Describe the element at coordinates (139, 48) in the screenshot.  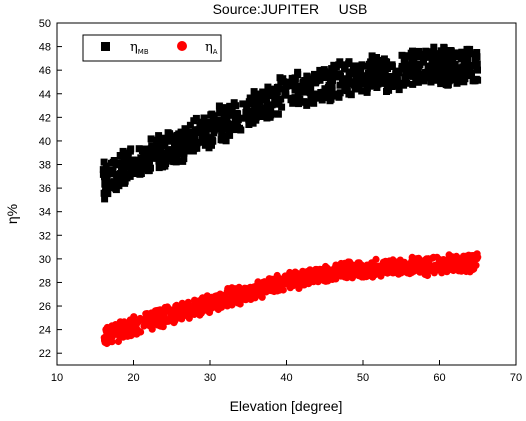
I see `legend-label-mb: ηMB` at that location.